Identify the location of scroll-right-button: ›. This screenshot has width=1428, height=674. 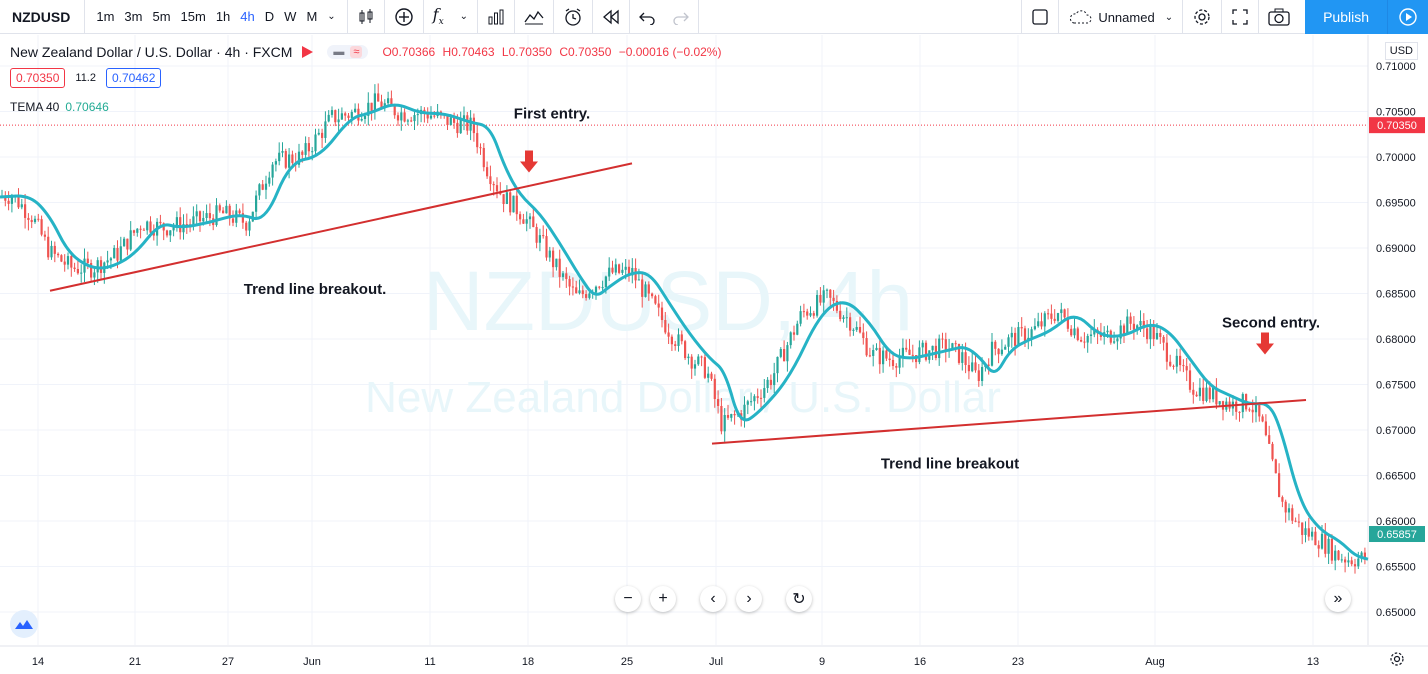
(749, 599).